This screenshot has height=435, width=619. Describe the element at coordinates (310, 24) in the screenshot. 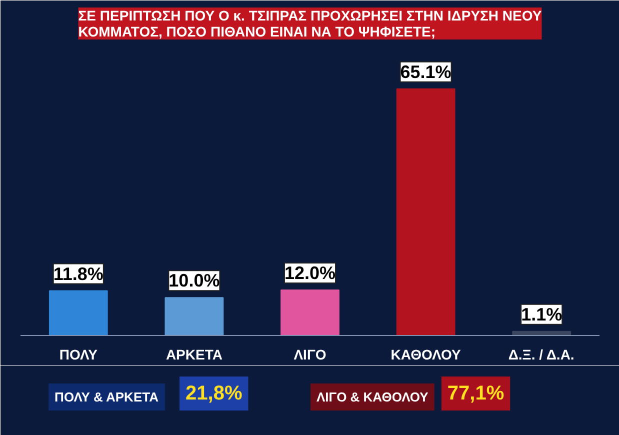

I see `chart-title: ΣΕ ΠΕΡΙΠΤΩΣΗ ΠΟΥ Ο κ. ΤΣΙΠΡΑΣ ΠΡΟΧΩΡΗΣΕΙ ΣΤΗΝ ΙΔΡΥΣΗ ΝΕΟΥ ΚΟΜΜΑΤΟΣ, ΠΟΣΟ ΠΙΘΑΝΟ ΕΙΝΑΙ ΝΑ ΤΟ ΨΗΦΙΣΕΤΕ;` at that location.